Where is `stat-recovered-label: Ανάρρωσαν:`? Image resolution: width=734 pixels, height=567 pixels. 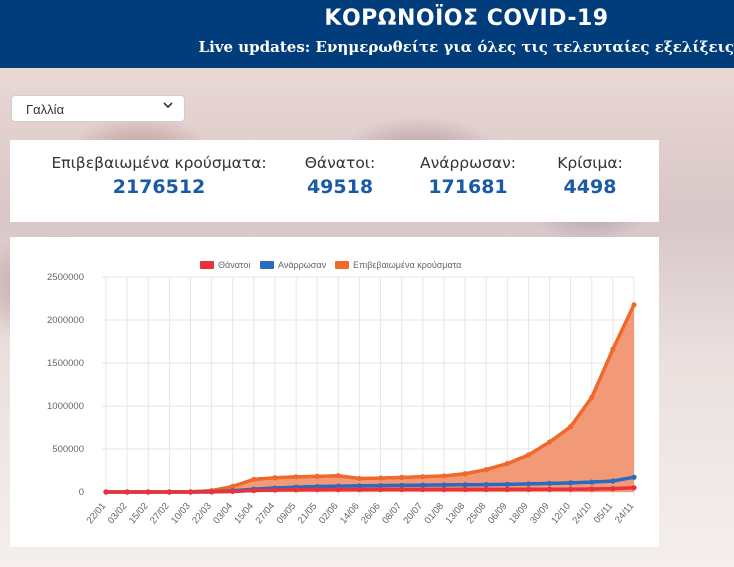
stat-recovered-label: Ανάρρωσαν: is located at coordinates (468, 163).